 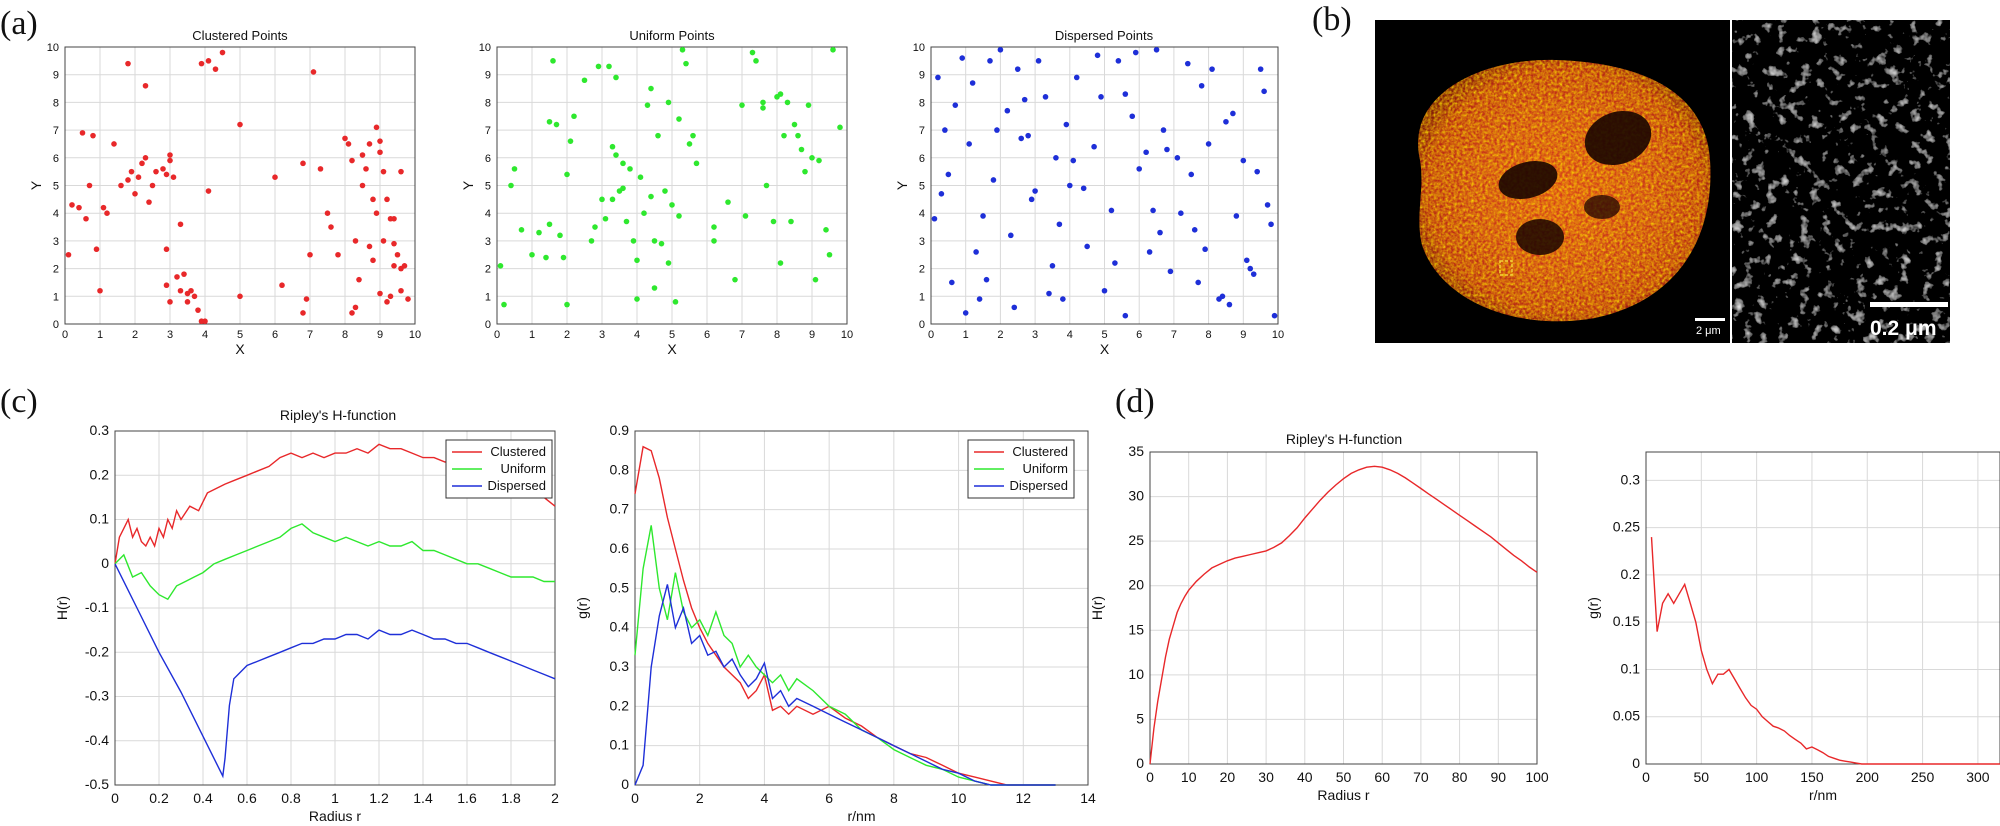 What do you see at coordinates (922, 242) in the screenshot?
I see `dispersed-y-tick-label: 3` at bounding box center [922, 242].